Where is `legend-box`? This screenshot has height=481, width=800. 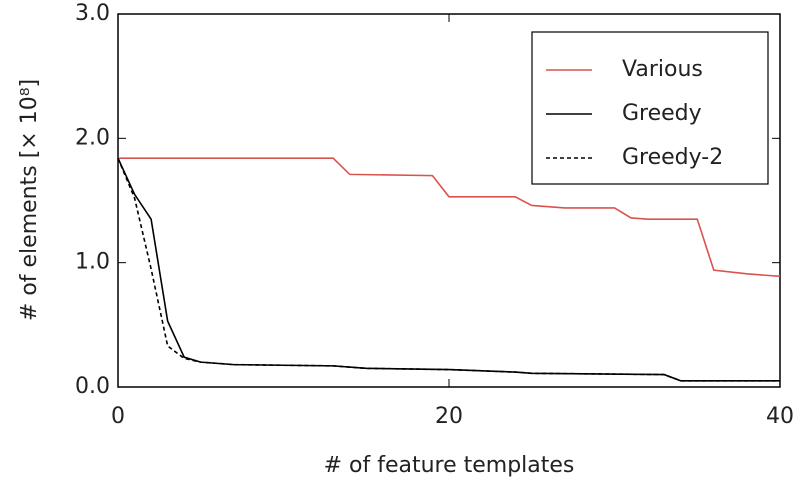 legend-box is located at coordinates (650, 108).